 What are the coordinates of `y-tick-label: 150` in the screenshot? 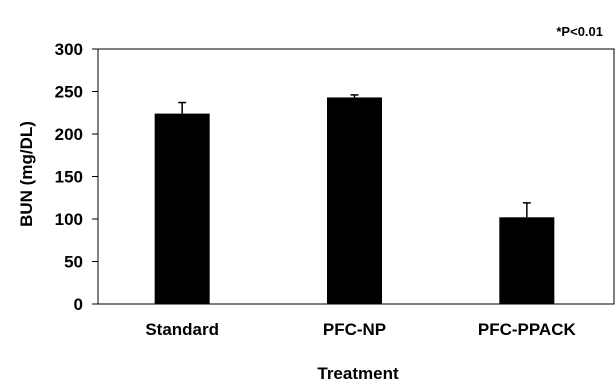 It's located at (69, 177).